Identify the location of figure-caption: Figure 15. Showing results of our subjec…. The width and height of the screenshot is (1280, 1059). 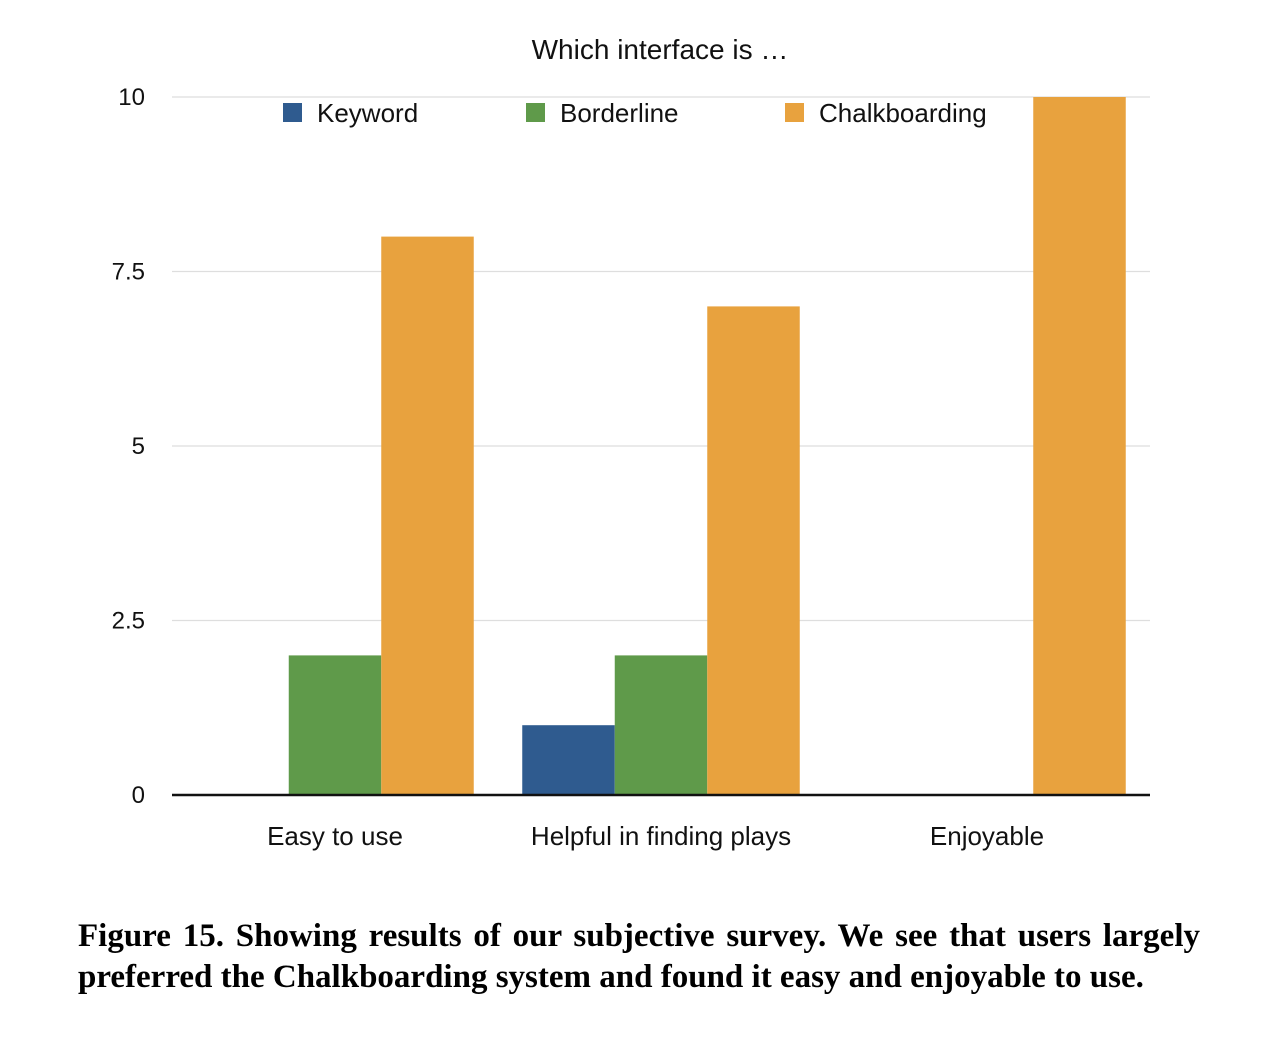
(639, 956).